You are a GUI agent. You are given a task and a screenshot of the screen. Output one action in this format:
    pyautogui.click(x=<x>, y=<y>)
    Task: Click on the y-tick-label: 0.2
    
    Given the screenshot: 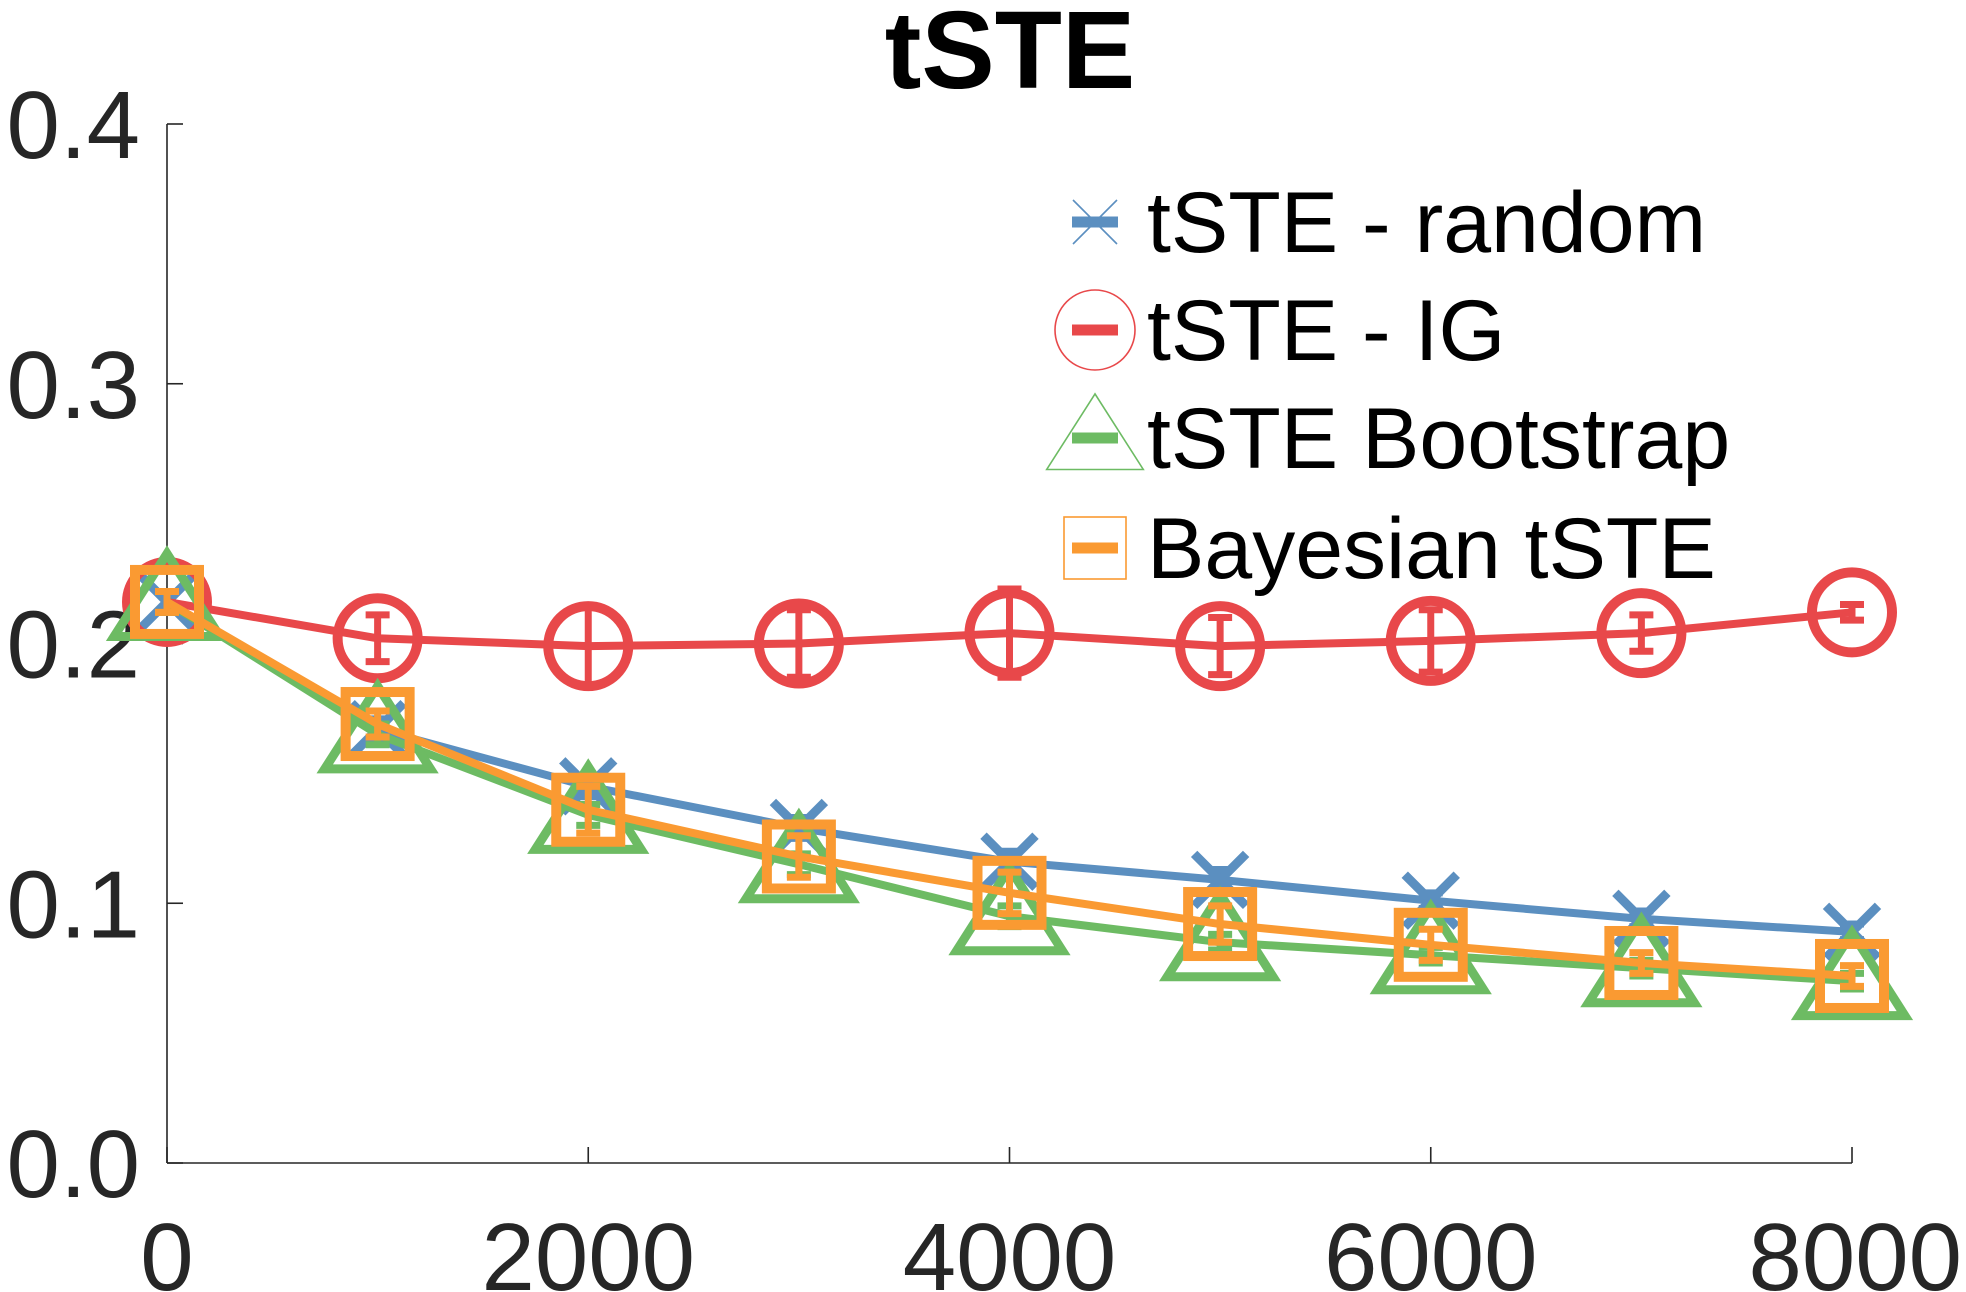 What is the action you would take?
    pyautogui.click(x=73, y=645)
    